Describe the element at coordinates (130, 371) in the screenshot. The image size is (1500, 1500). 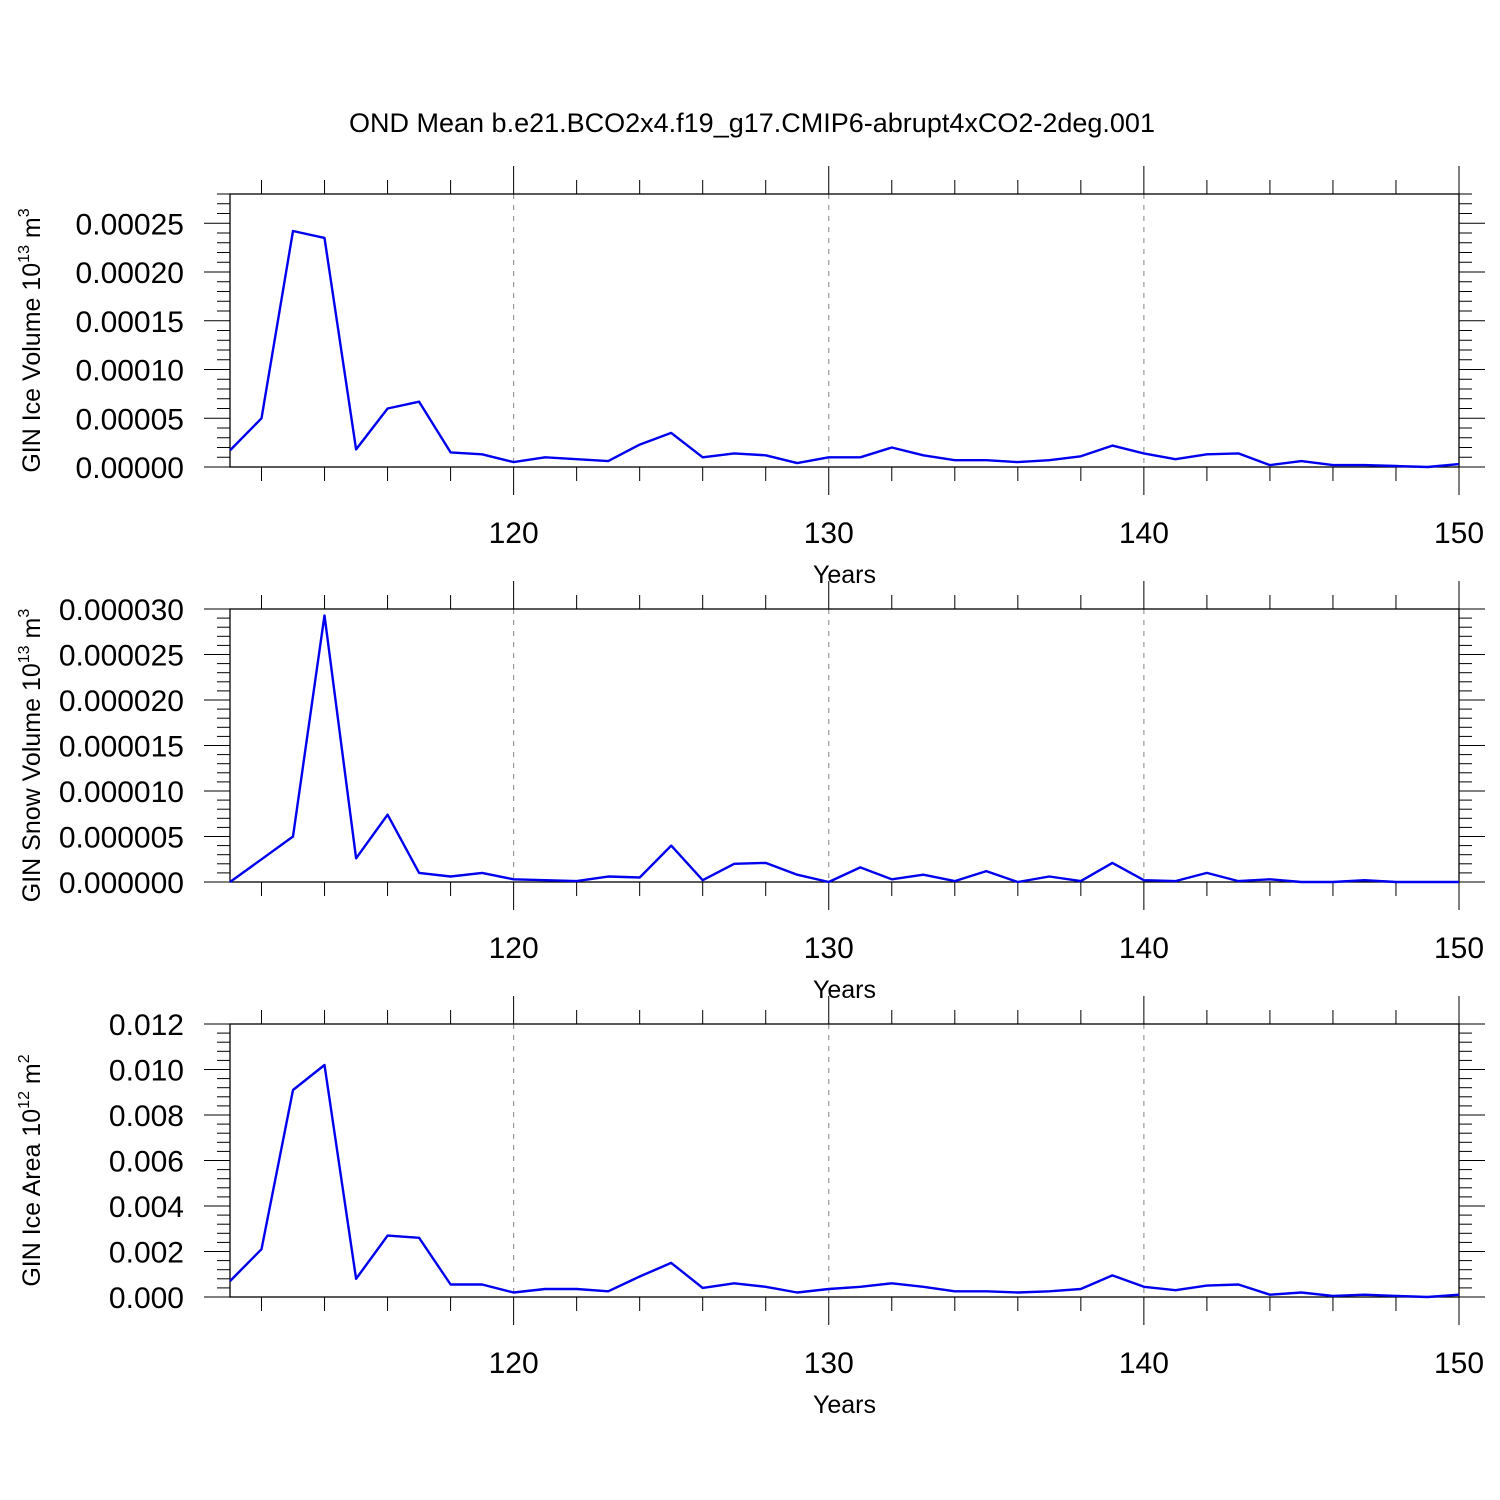
I see `y-tick-label: 0.00010` at that location.